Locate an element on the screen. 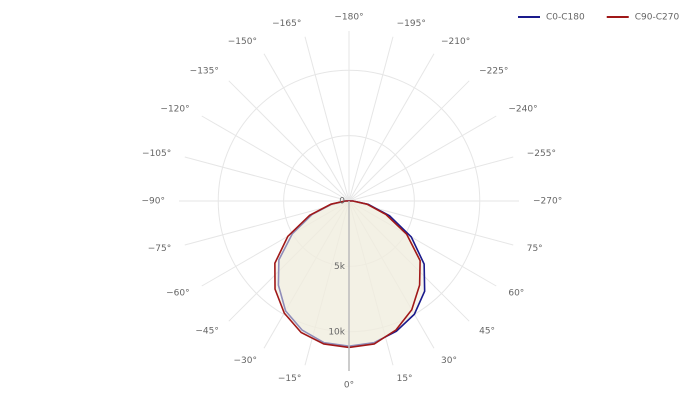 The image size is (700, 404). theta-tick-label: −270° is located at coordinates (547, 202).